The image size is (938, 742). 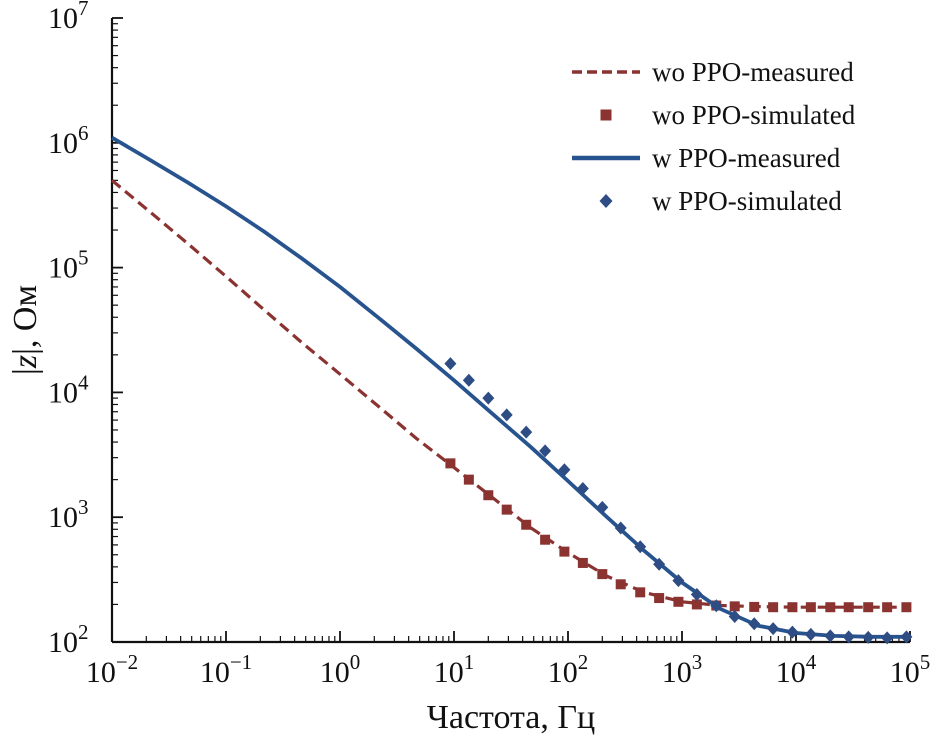 What do you see at coordinates (340, 669) in the screenshot?
I see `x-tick-label: 10⁰` at bounding box center [340, 669].